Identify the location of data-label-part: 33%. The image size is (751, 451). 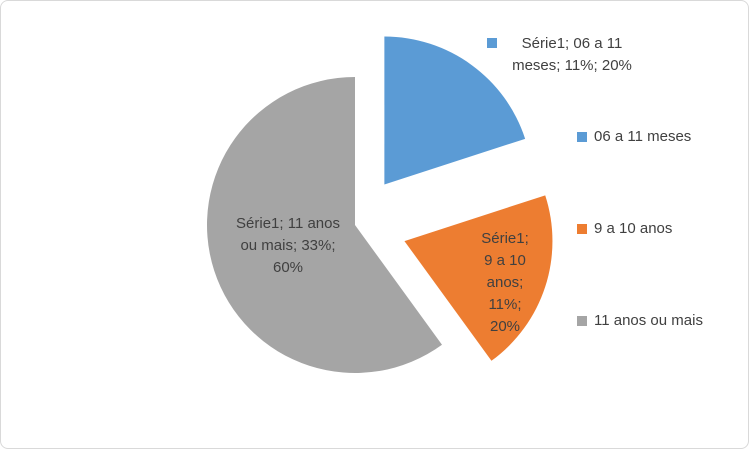
(316, 245).